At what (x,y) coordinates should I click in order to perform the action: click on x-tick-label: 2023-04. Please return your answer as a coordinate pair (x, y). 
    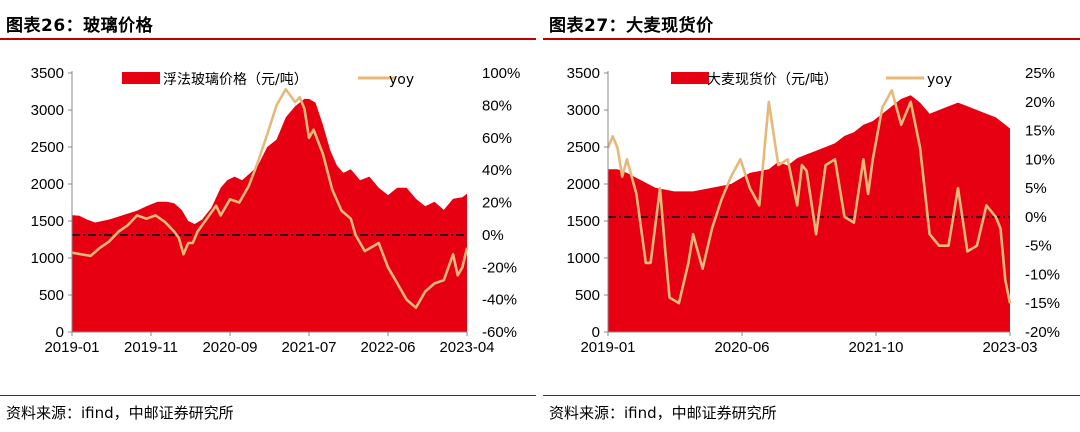
    Looking at the image, I should click on (466, 347).